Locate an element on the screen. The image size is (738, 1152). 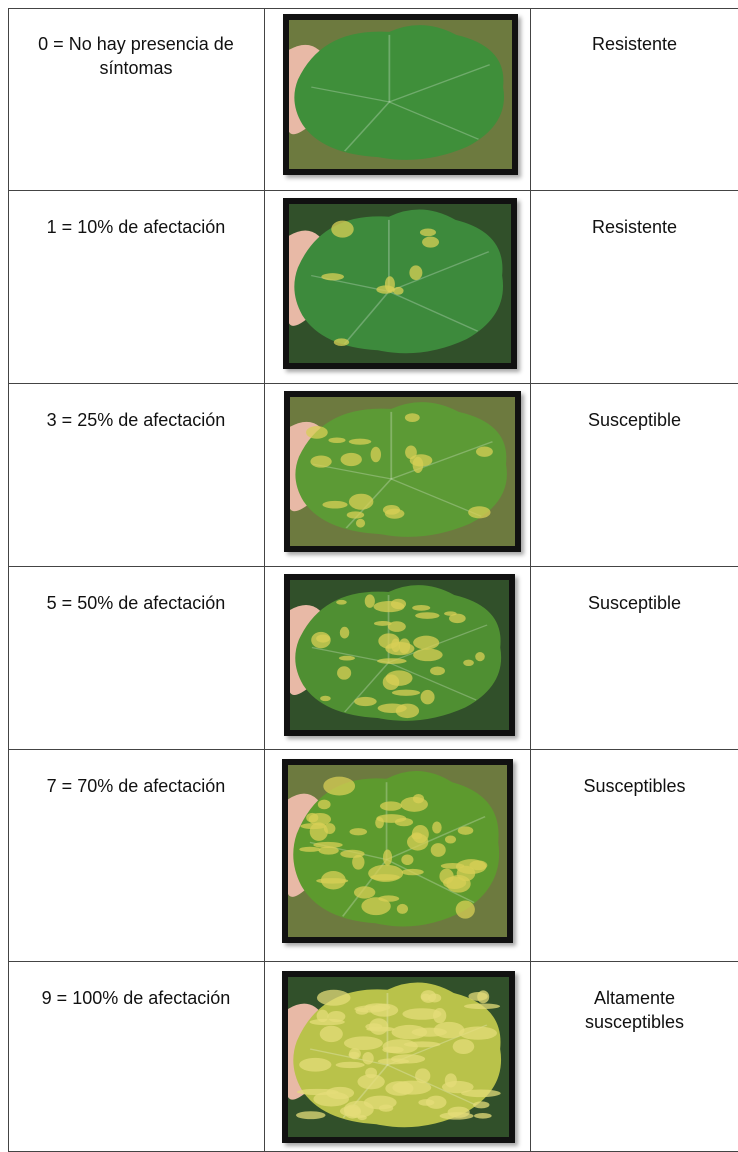
scale-cell: 5 = 50% de afectación is located at coordinates (136, 658).